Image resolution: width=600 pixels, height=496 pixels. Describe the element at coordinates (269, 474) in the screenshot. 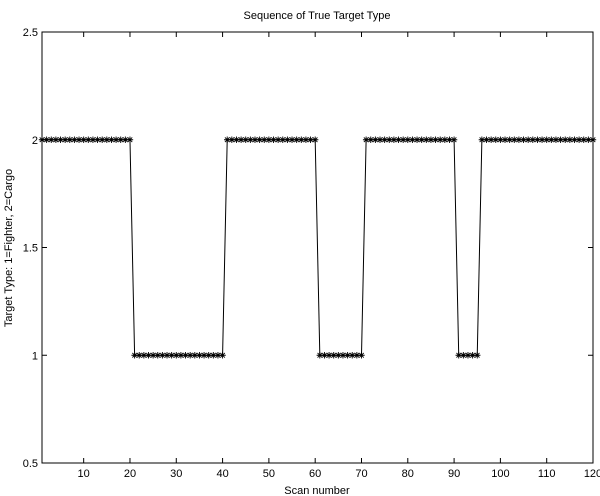

I see `x-tick-label: 50` at that location.